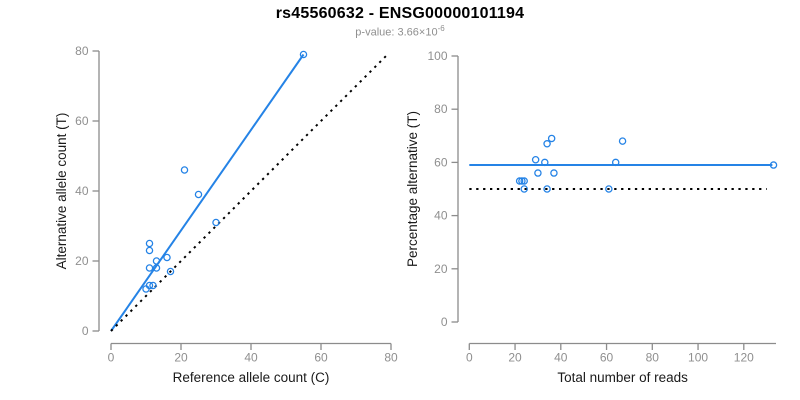  Describe the element at coordinates (396, 32) in the screenshot. I see `p-value-text: p-value: 3.66×10` at that location.